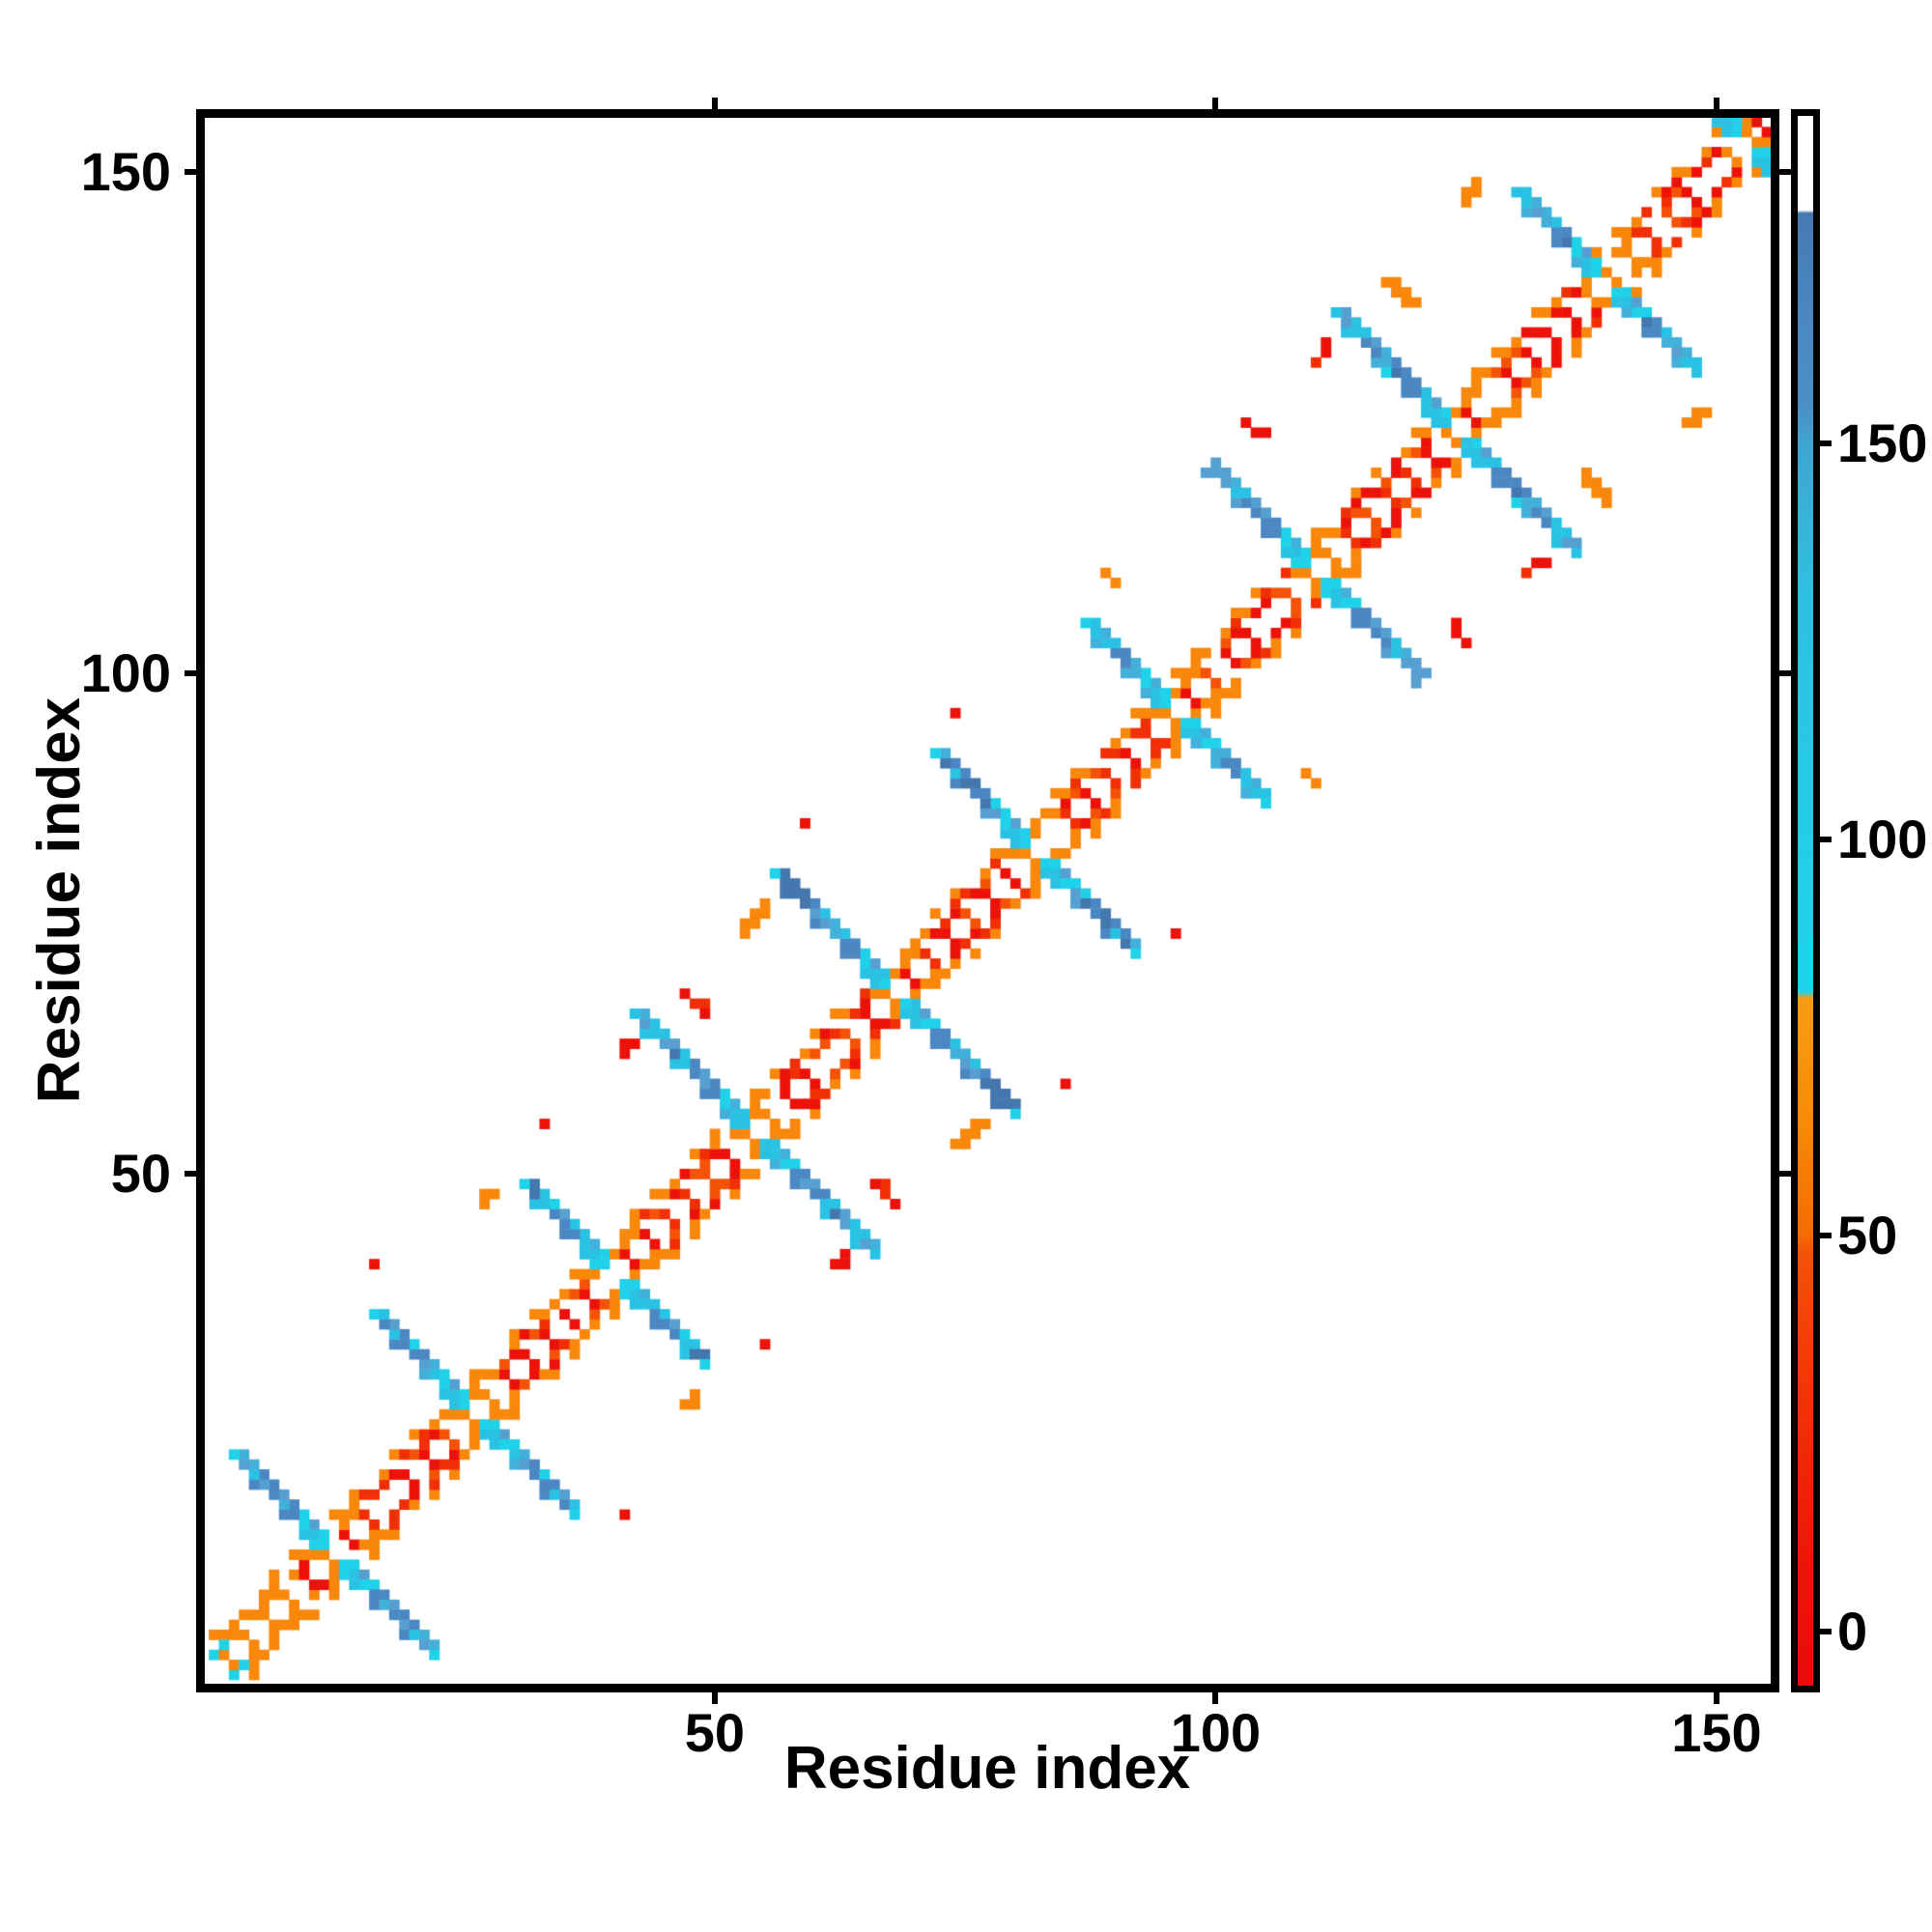  Describe the element at coordinates (140, 1174) in the screenshot. I see `y-axis-tick-label: 50` at that location.